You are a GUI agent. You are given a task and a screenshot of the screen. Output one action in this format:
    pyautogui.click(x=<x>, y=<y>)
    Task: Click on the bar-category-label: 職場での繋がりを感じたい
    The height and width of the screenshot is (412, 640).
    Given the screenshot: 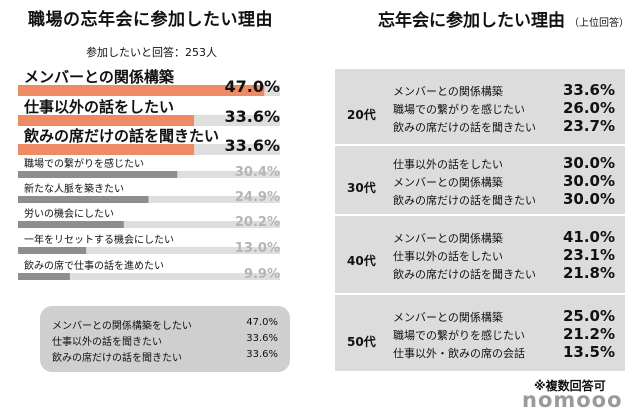 What is the action you would take?
    pyautogui.click(x=84, y=163)
    